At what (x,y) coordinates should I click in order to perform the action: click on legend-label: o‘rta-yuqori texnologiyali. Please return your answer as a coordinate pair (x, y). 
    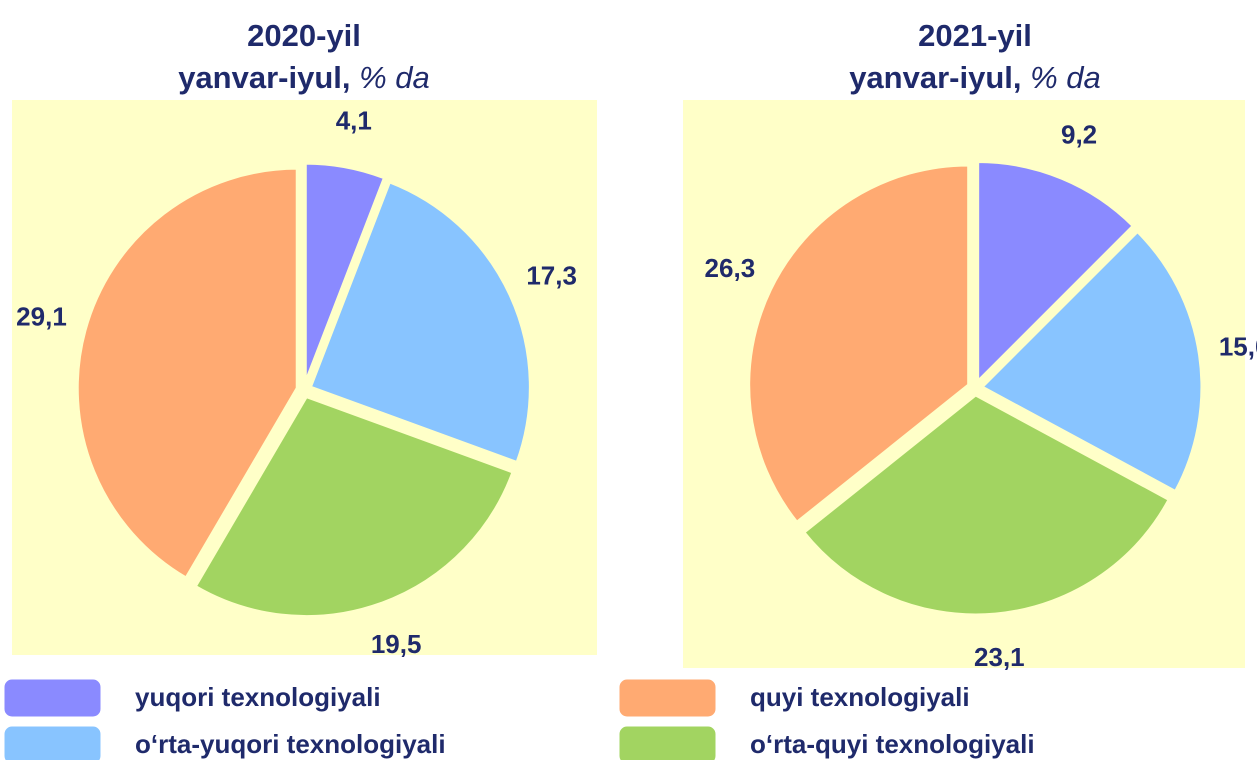
    Looking at the image, I should click on (290, 744).